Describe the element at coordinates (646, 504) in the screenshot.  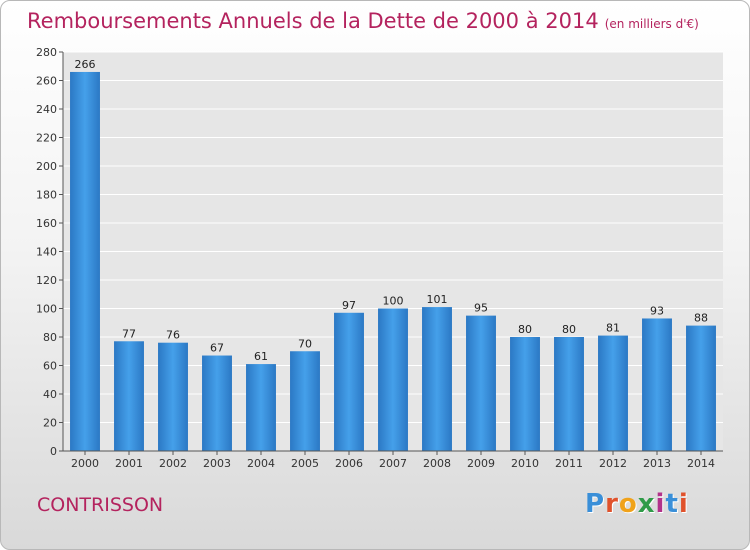
I see `logo-letter: x` at that location.